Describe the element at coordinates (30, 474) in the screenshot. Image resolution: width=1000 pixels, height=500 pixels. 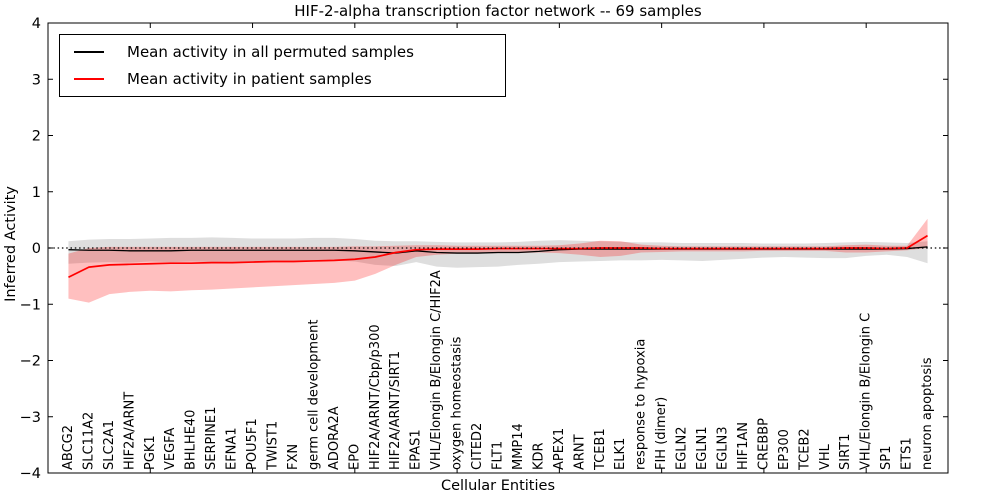
I see `y-tick-label: −4` at that location.